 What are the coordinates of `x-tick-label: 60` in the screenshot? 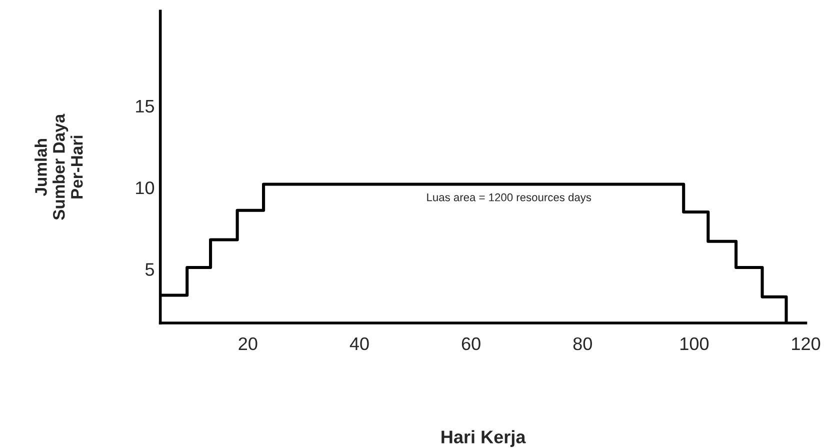 It's located at (471, 343).